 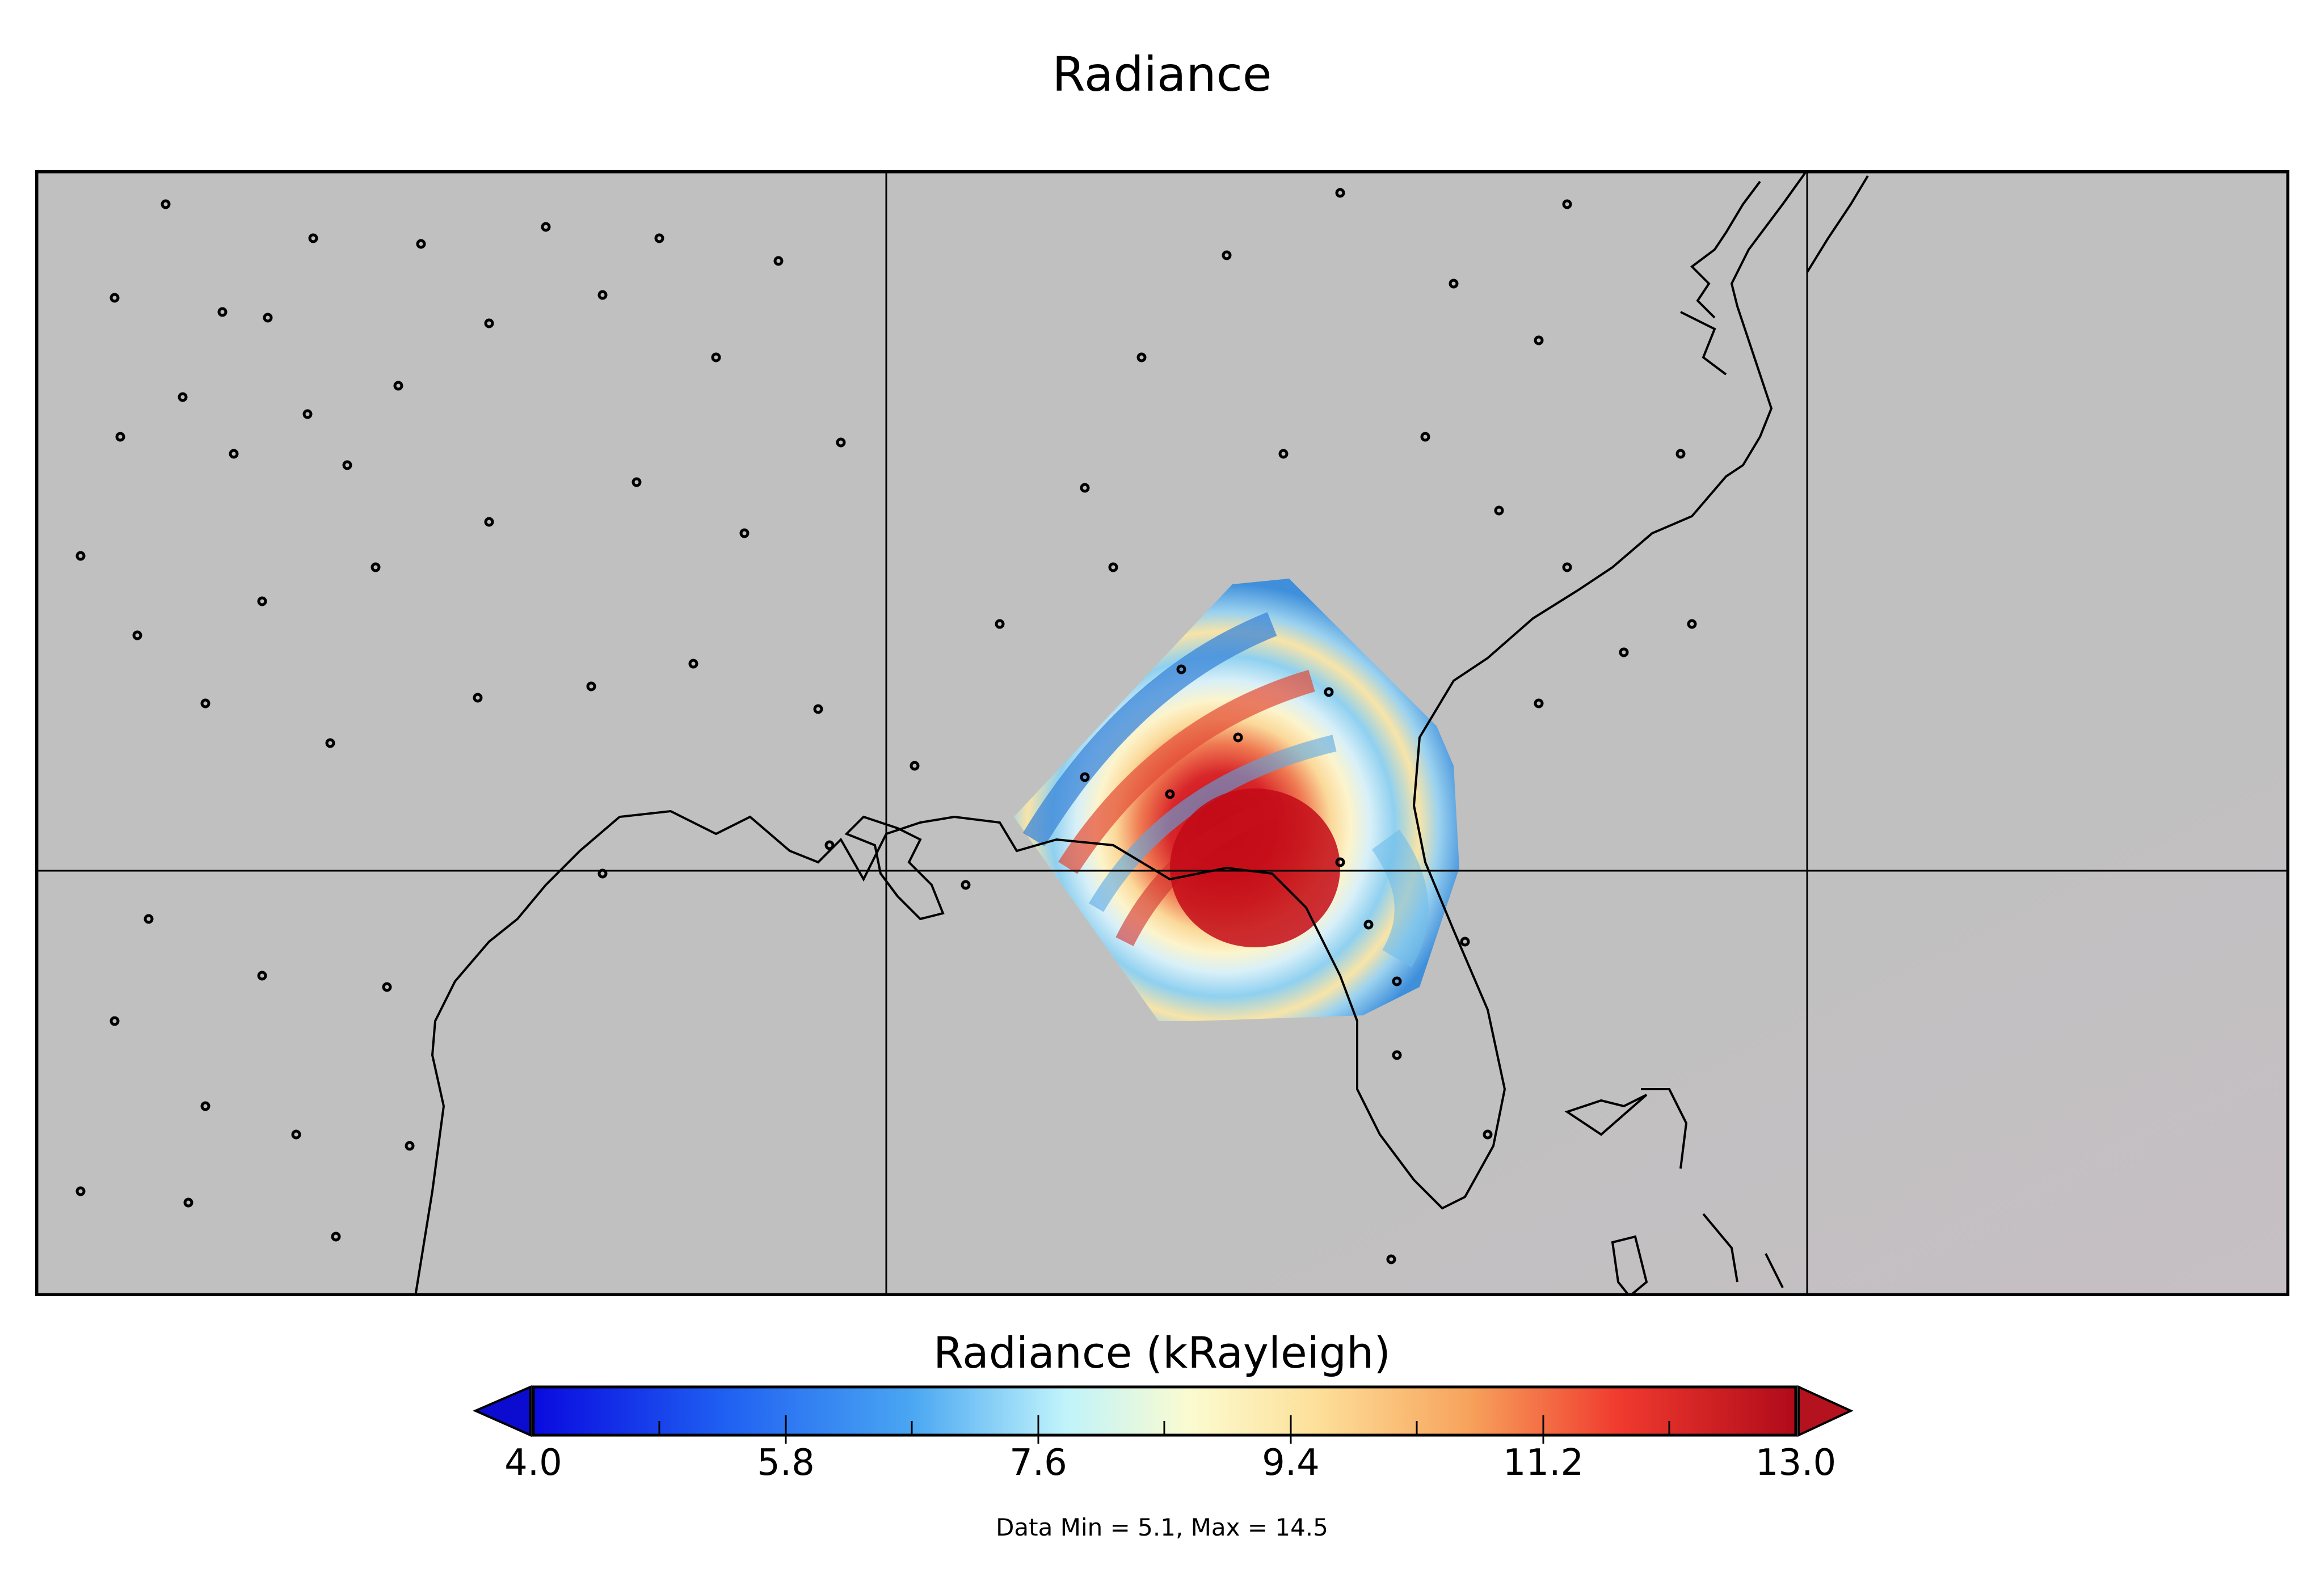 I want to click on data-range-note: Data Min = 5.1, Max = 14.5, so click(x=1162, y=1527).